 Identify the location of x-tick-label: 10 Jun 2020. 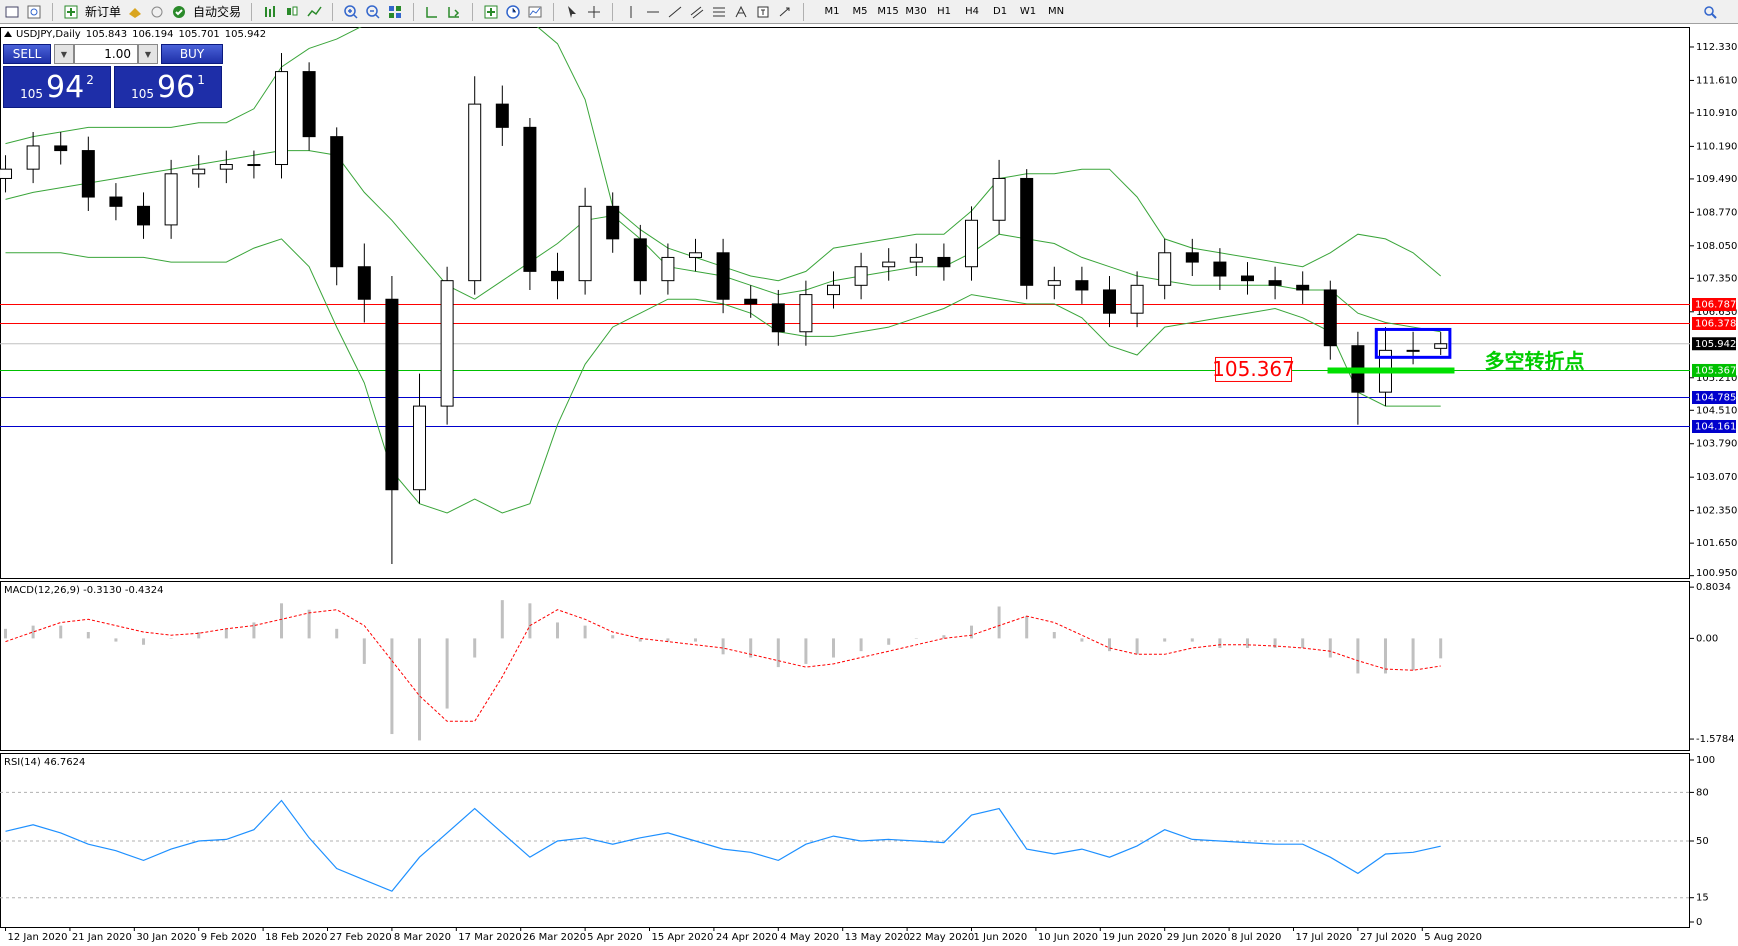
(1068, 937).